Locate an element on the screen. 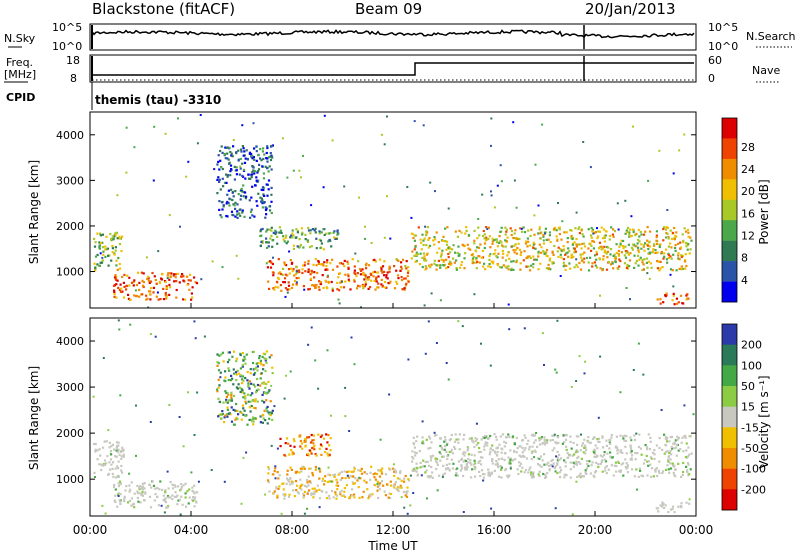  noise-line is located at coordinates (393, 34).